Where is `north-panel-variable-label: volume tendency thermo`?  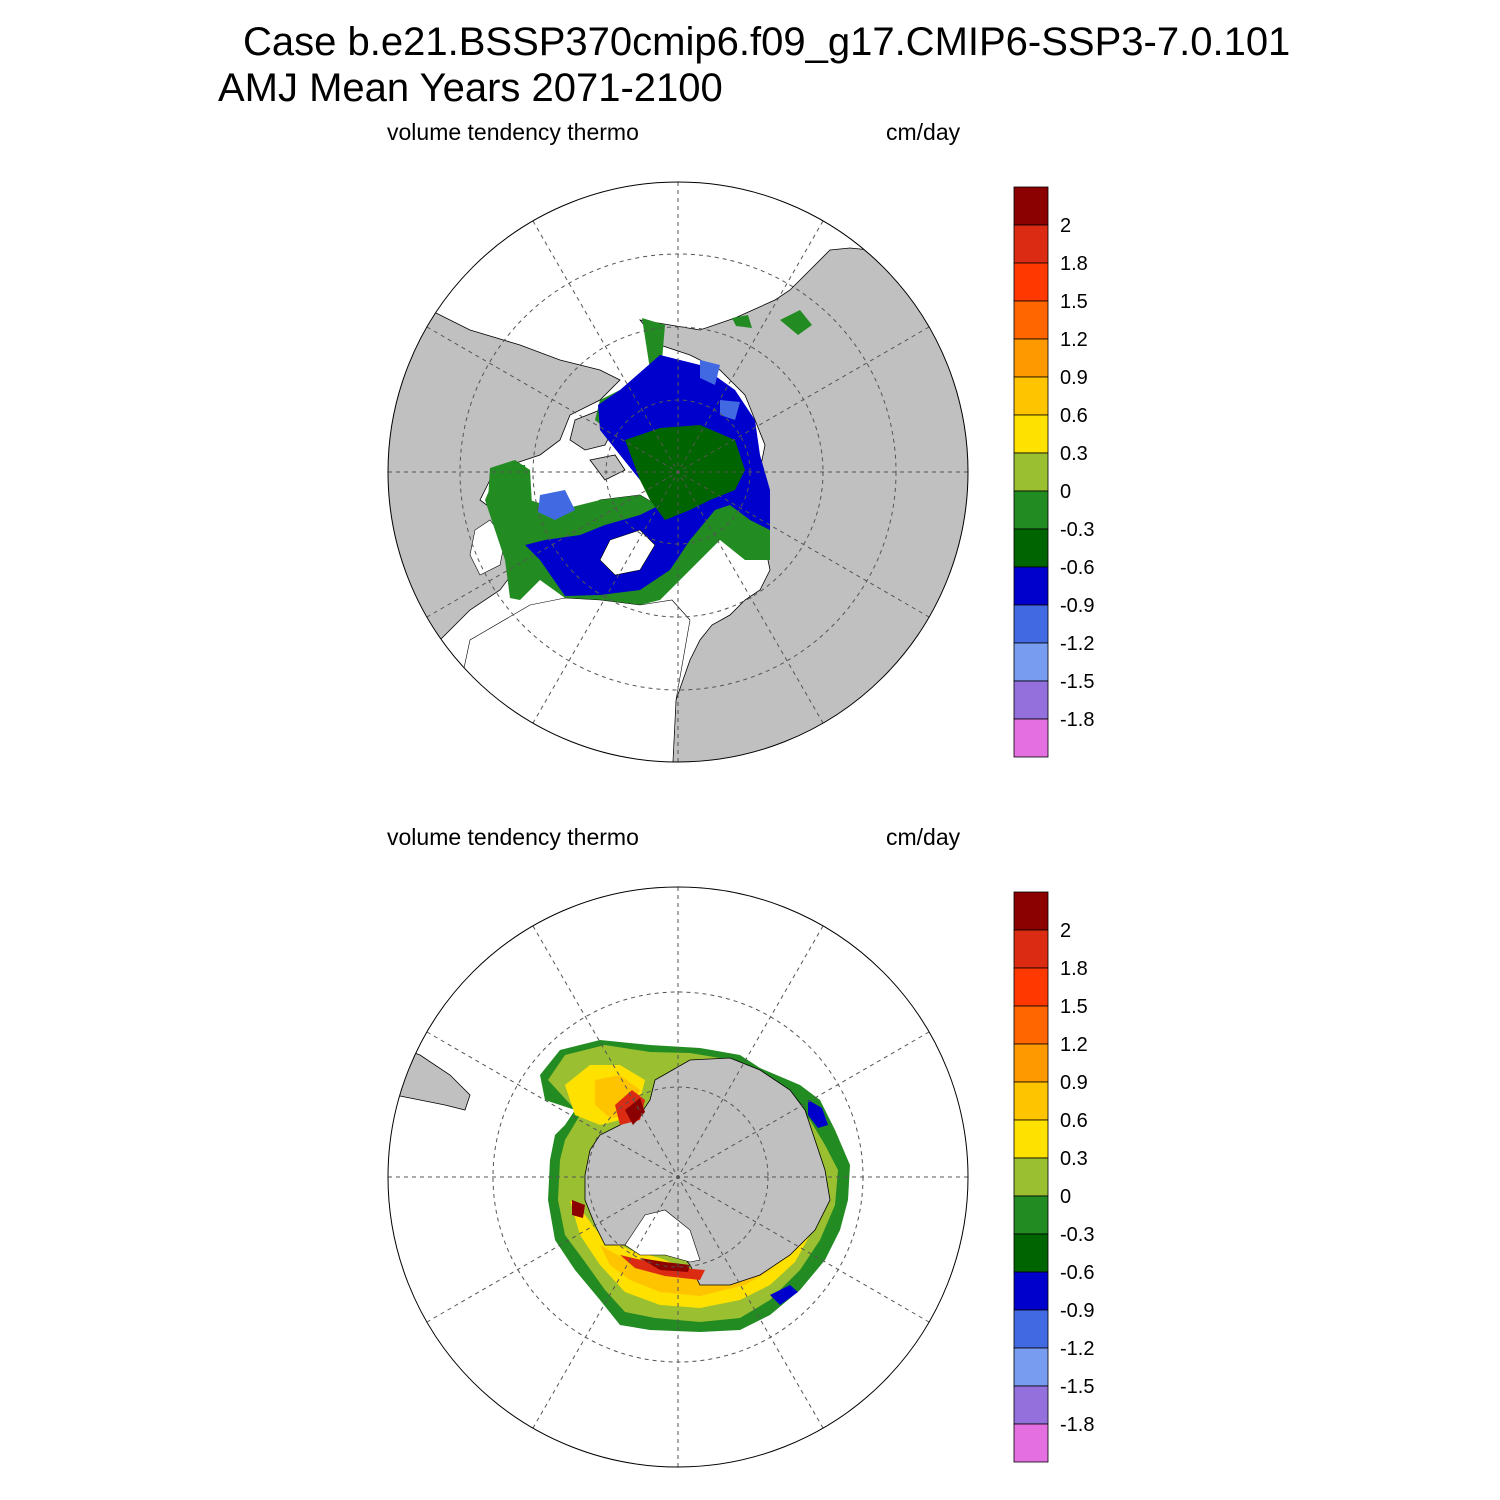 north-panel-variable-label: volume tendency thermo is located at coordinates (513, 132).